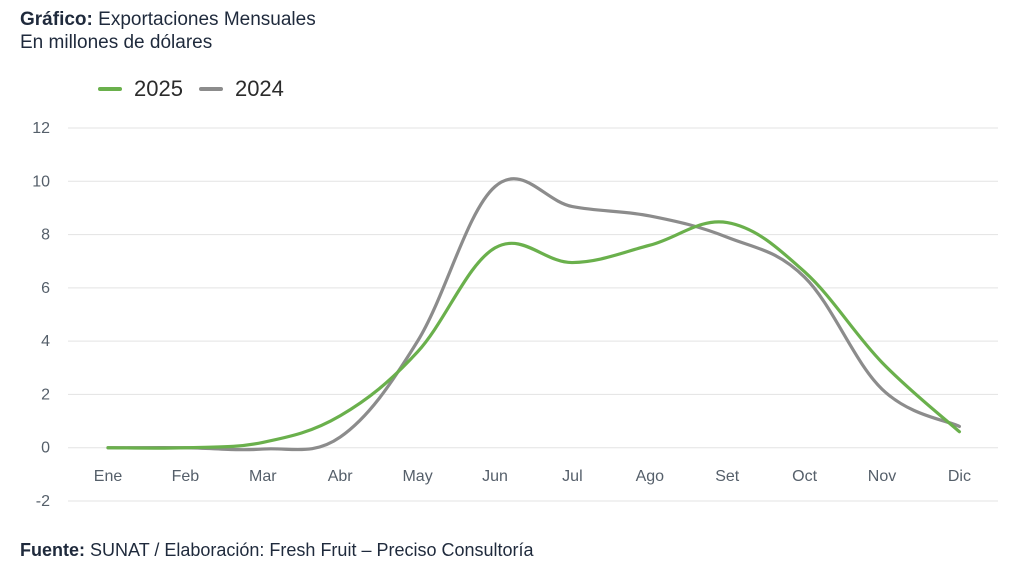 This screenshot has width=1024, height=574. What do you see at coordinates (45, 288) in the screenshot?
I see `y-tick-label: 6` at bounding box center [45, 288].